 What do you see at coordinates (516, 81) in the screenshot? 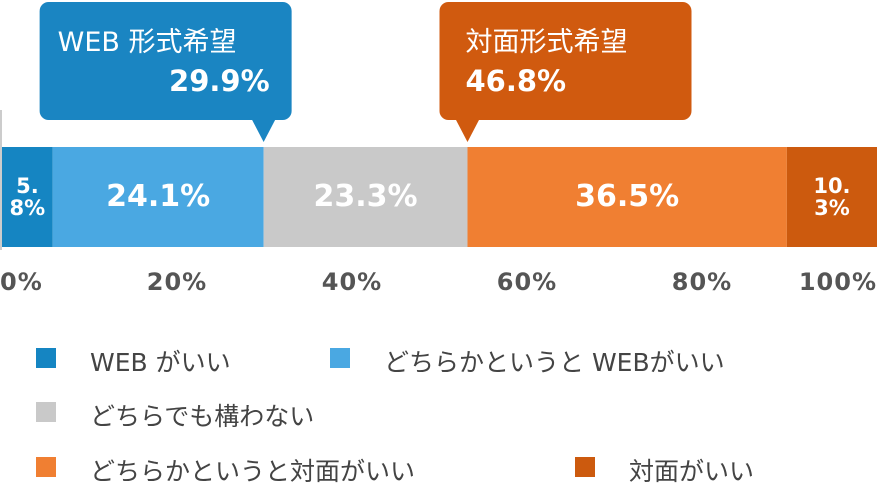
I see `callout-value: 46.8%` at bounding box center [516, 81].